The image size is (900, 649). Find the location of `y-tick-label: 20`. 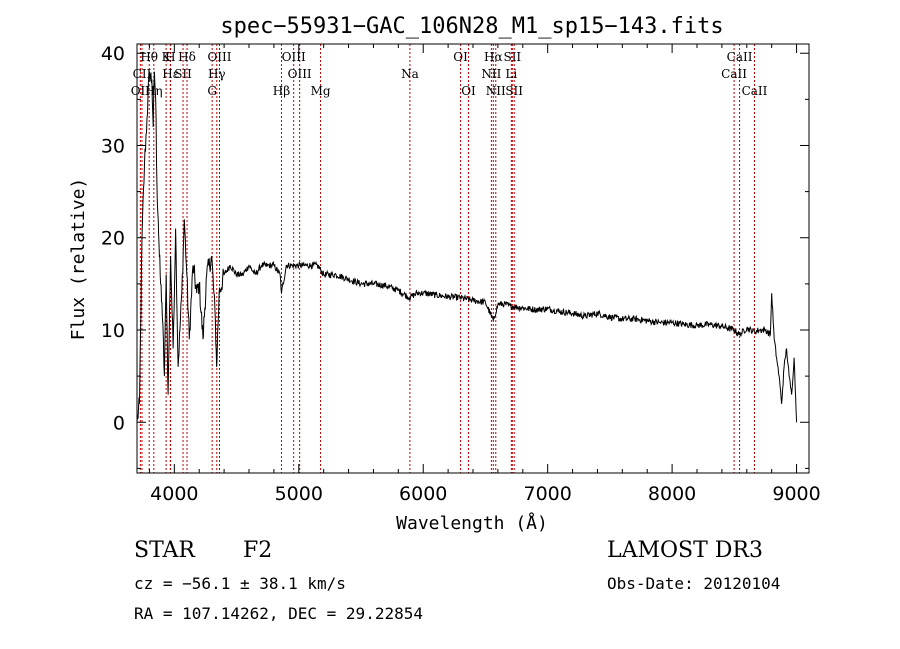

y-tick-label: 20 is located at coordinates (113, 239).